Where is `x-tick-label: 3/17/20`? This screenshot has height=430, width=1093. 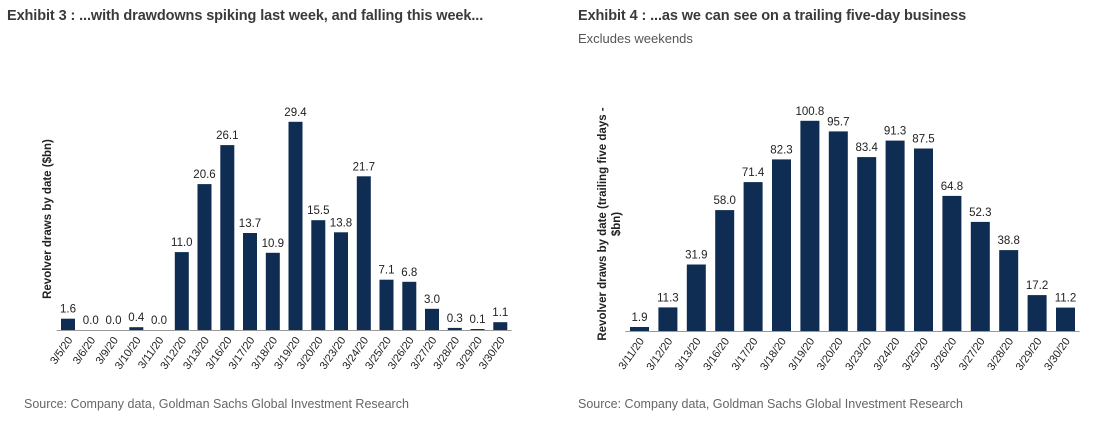
x-tick-label: 3/17/20 is located at coordinates (745, 354).